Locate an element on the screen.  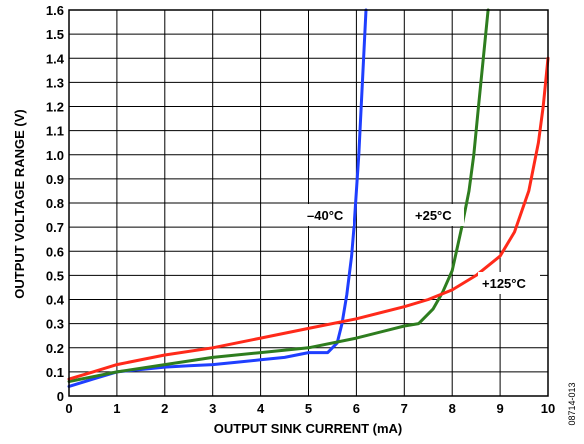
x-tick-label: 0 is located at coordinates (68, 408).